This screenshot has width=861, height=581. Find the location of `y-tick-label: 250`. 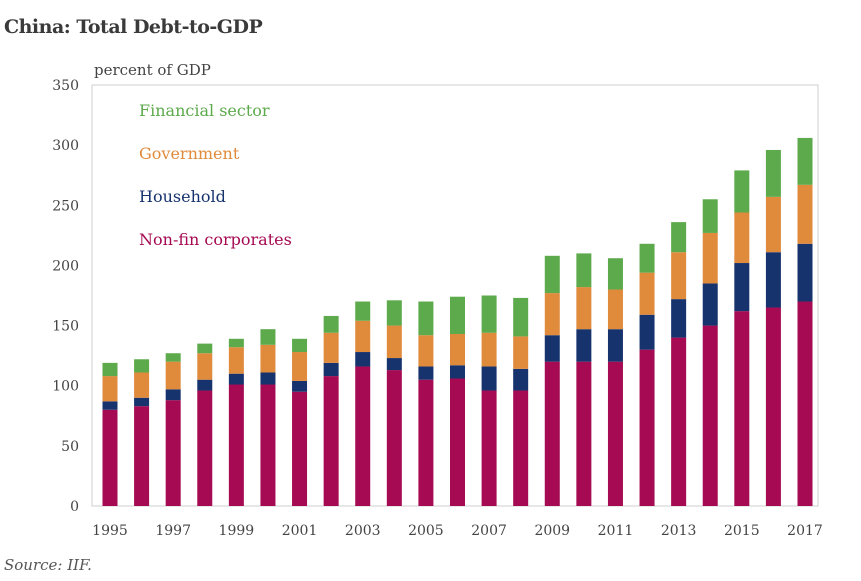

y-tick-label: 250 is located at coordinates (65, 206).